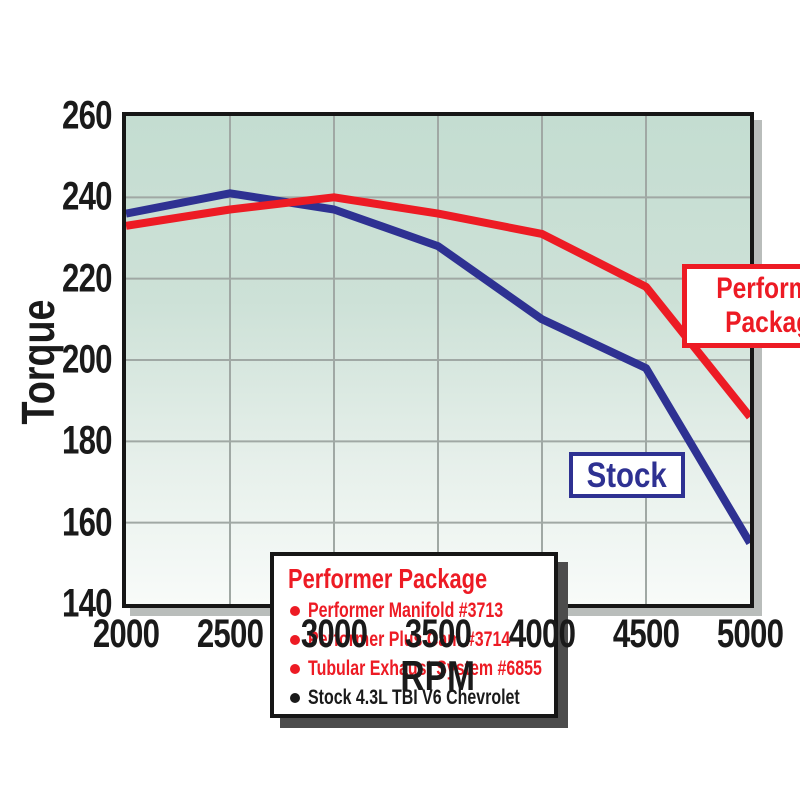  I want to click on x-tick-label: 4000, so click(542, 634).